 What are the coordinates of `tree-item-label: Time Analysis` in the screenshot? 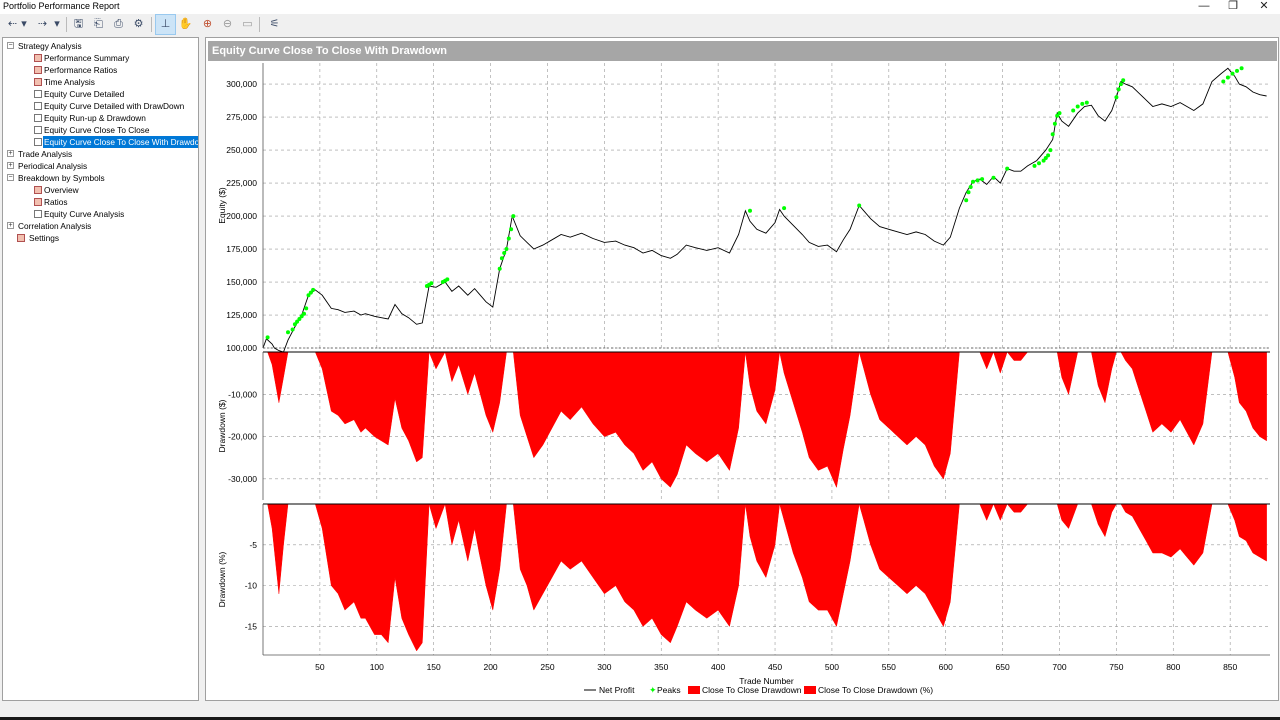 It's located at (69, 82).